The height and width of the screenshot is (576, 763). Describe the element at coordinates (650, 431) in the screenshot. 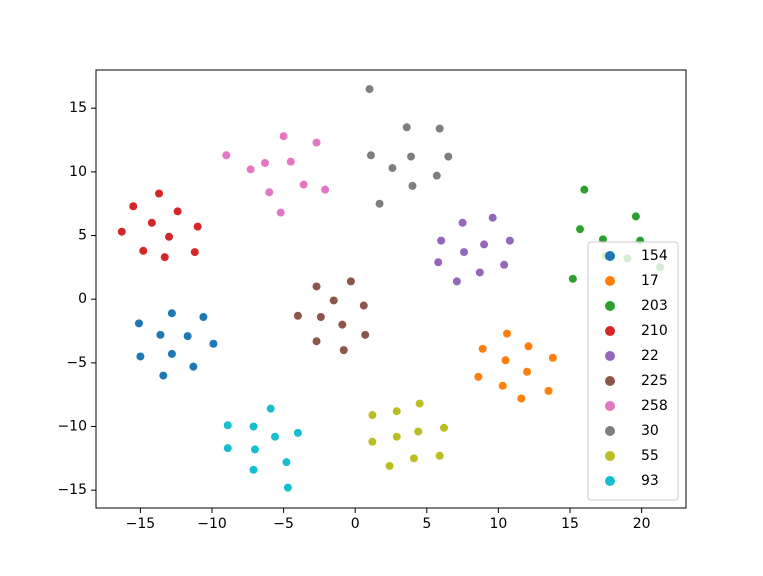

I see `legend-label: 30` at that location.